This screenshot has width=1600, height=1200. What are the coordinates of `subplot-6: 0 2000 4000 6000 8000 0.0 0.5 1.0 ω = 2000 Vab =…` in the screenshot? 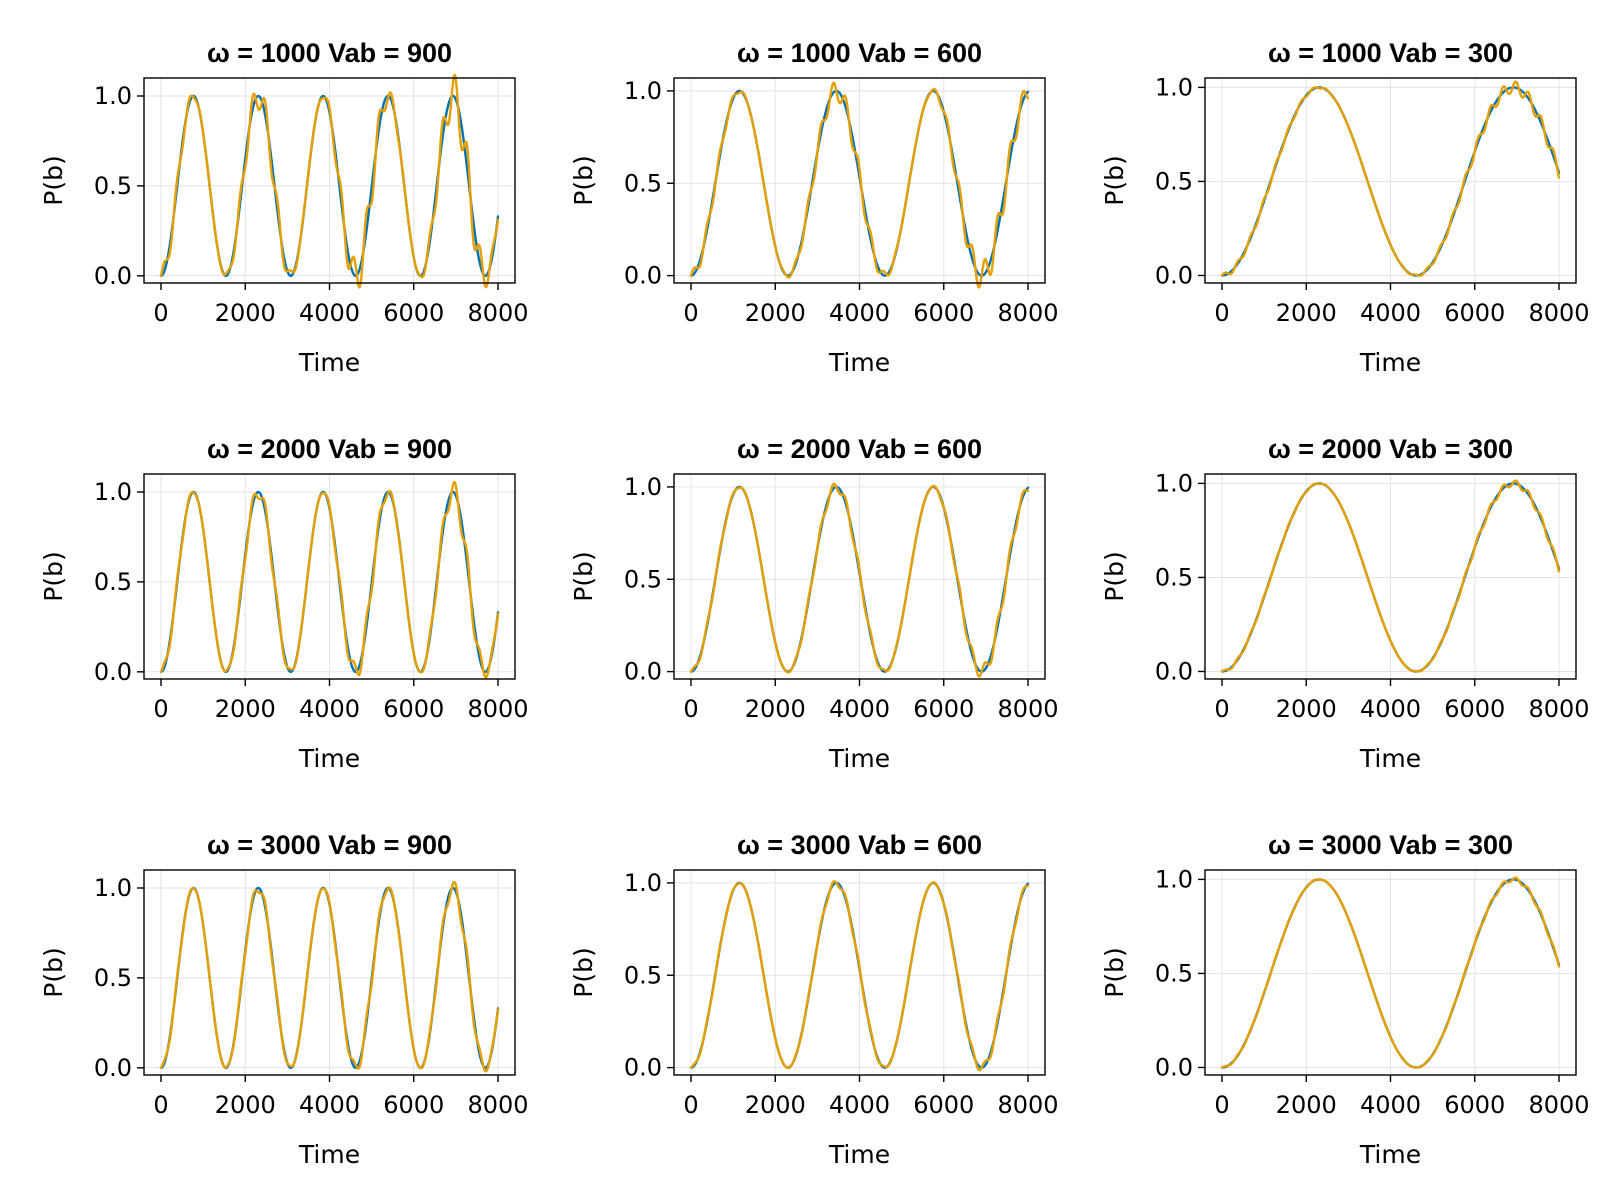 It's located at (1345, 603).